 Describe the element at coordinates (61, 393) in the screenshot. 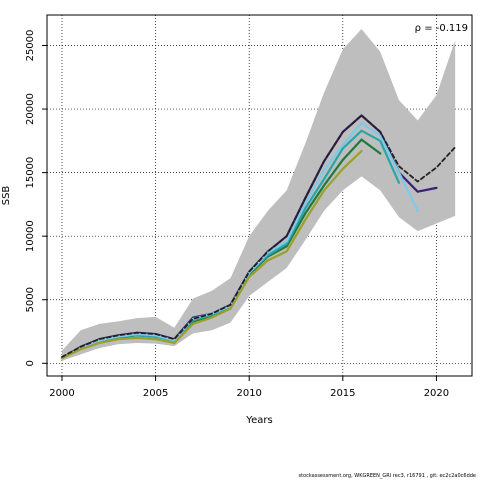

I see `x-tick-label-2000: 2000` at that location.